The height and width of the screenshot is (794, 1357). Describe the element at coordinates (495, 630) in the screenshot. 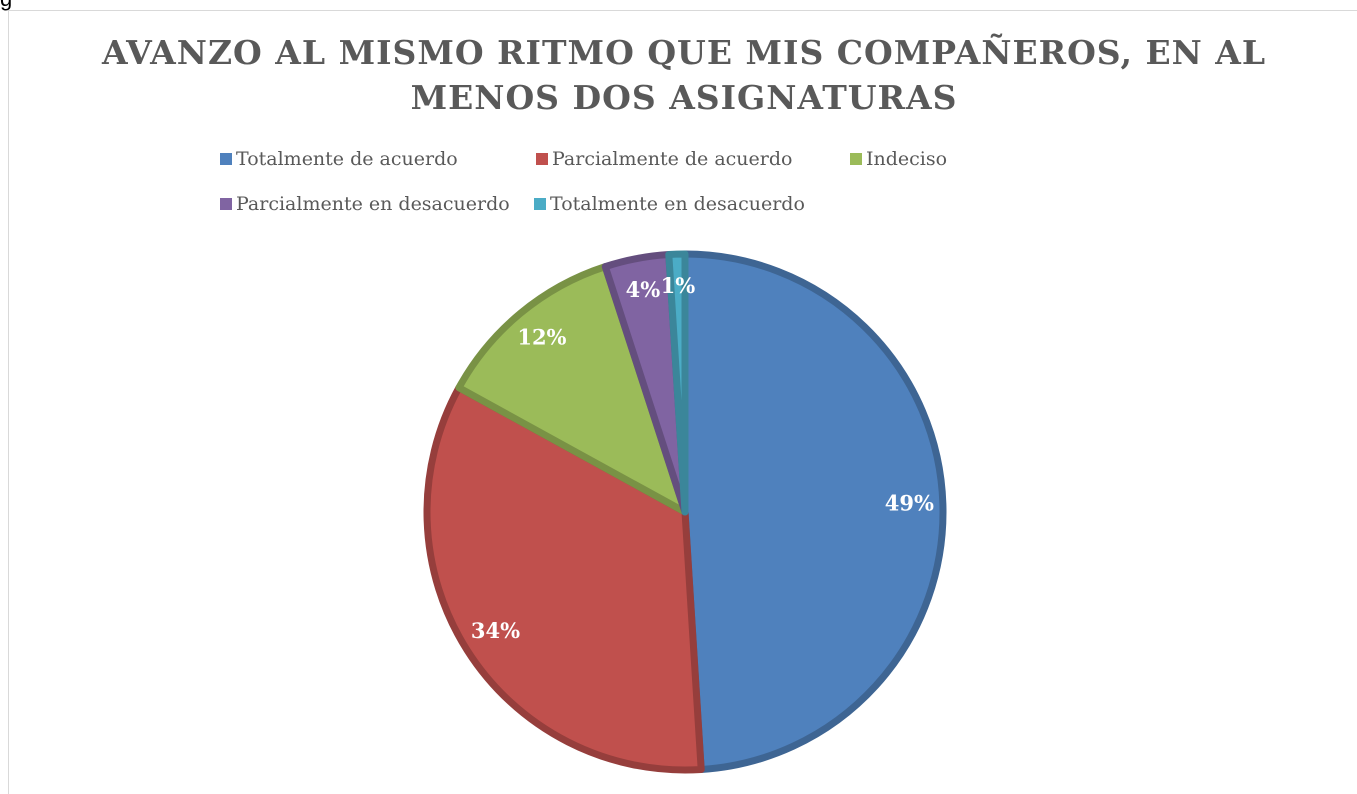

I see `data-label: 34%` at that location.